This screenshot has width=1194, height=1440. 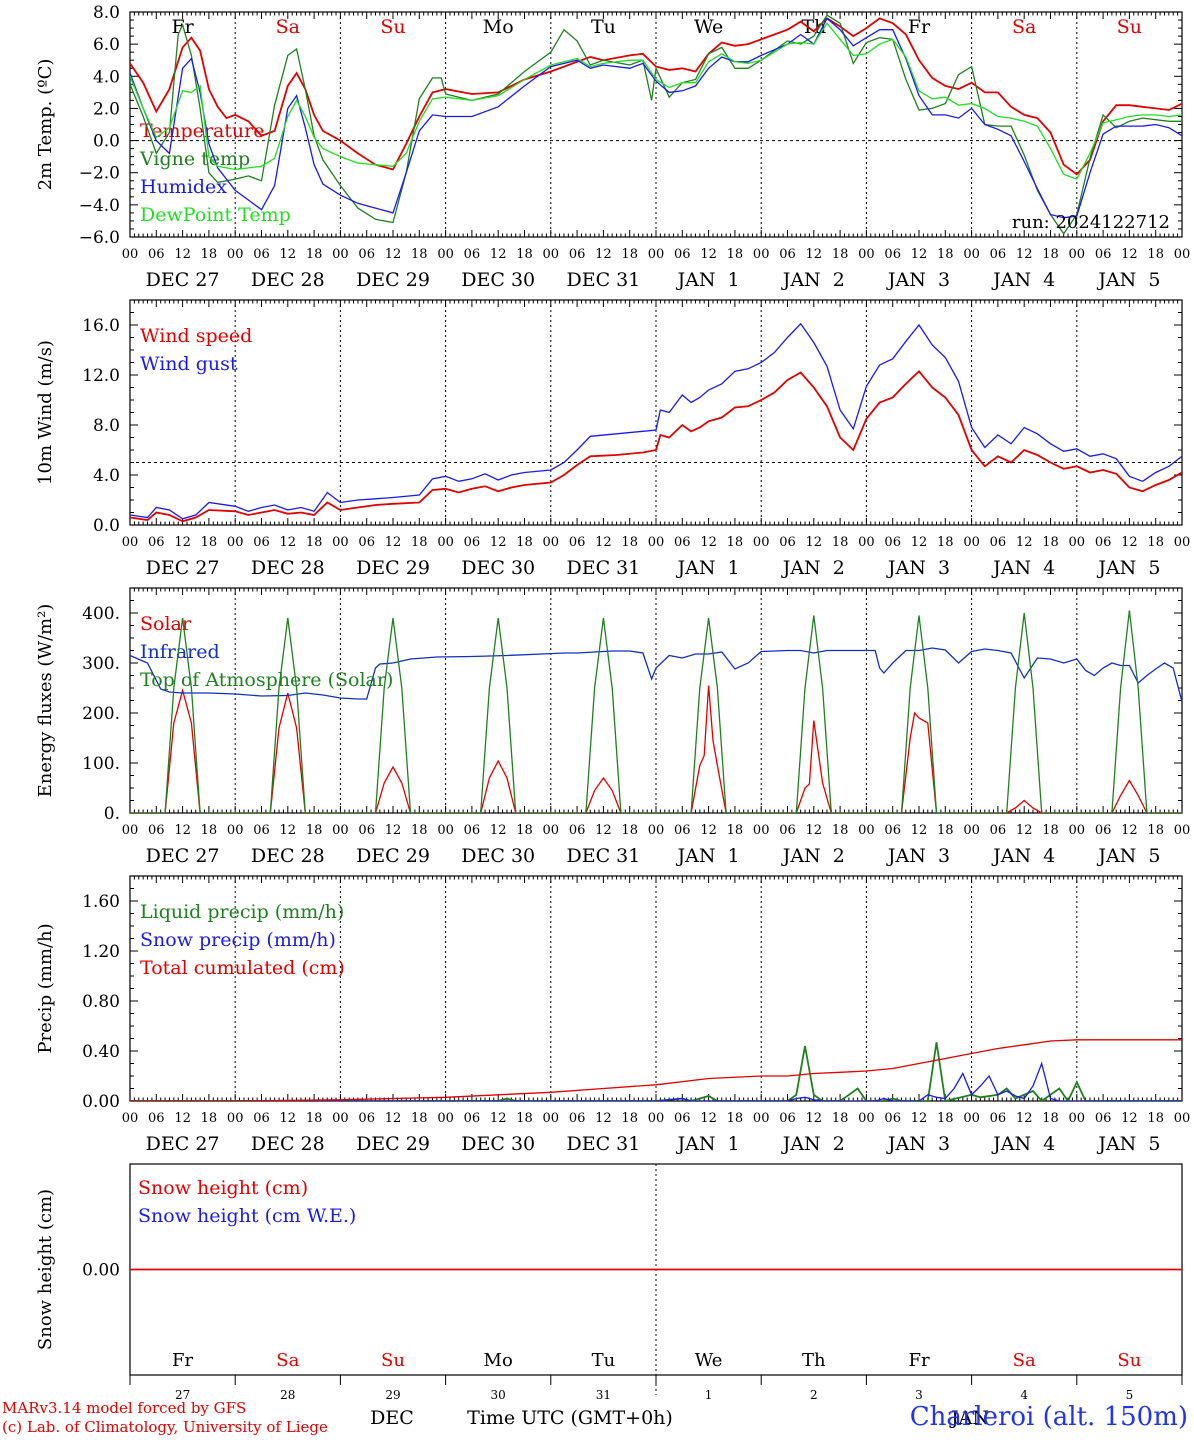 What do you see at coordinates (813, 568) in the screenshot?
I see `date-label: JAN 2` at bounding box center [813, 568].